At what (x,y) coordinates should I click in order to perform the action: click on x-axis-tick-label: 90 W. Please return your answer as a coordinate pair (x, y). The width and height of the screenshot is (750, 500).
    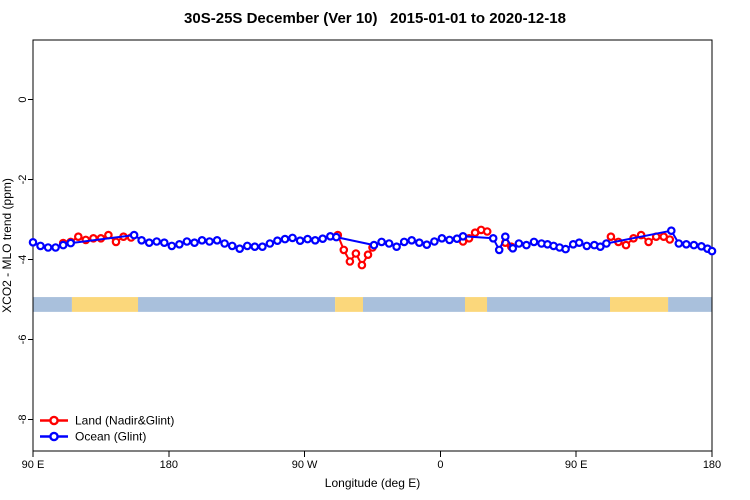
    Looking at the image, I should click on (305, 465).